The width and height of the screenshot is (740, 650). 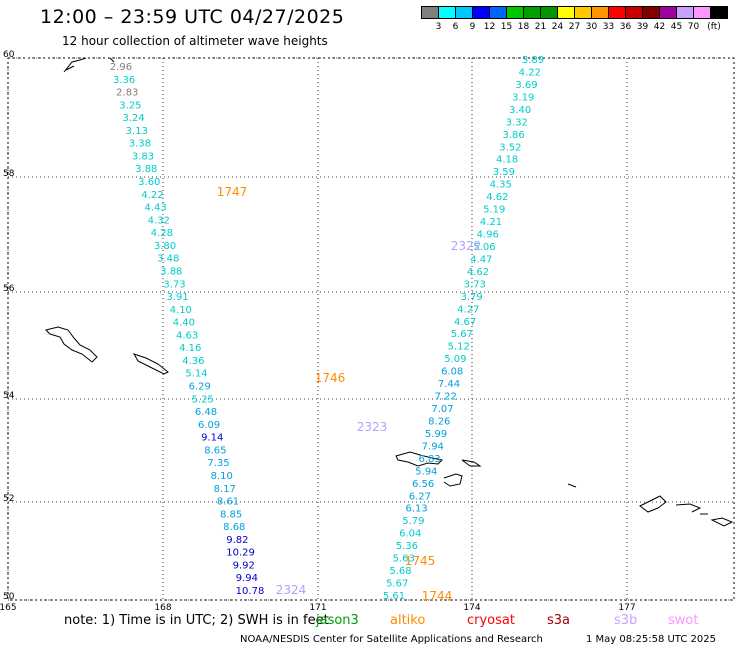 I want to click on color-scale-label: 9, so click(x=472, y=27).